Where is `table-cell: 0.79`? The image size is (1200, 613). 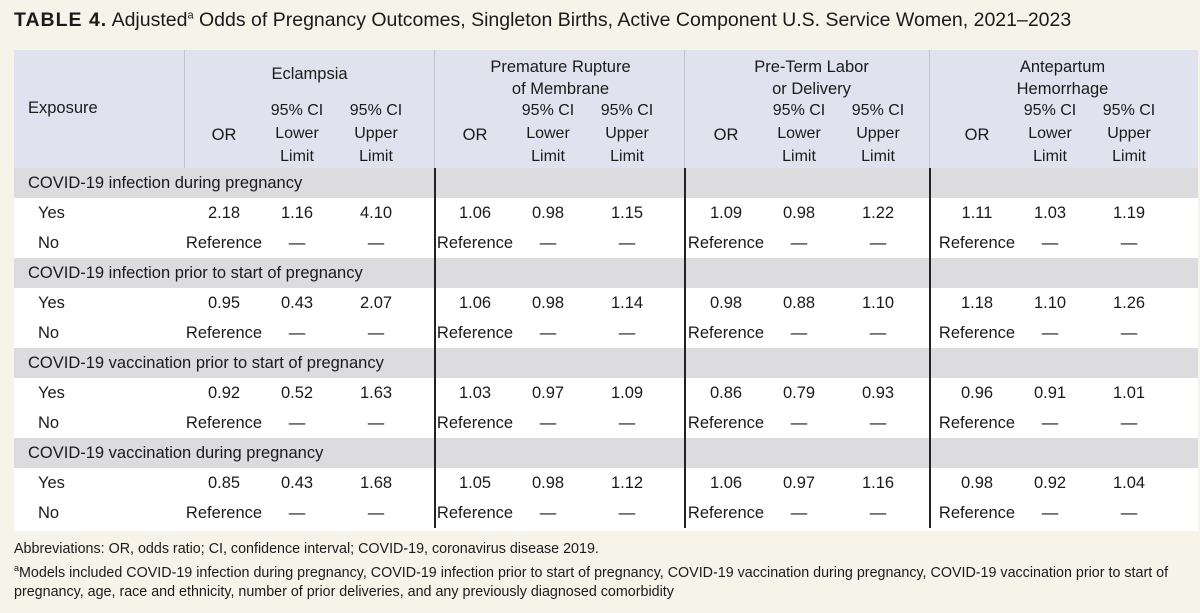
table-cell: 0.79 is located at coordinates (799, 392).